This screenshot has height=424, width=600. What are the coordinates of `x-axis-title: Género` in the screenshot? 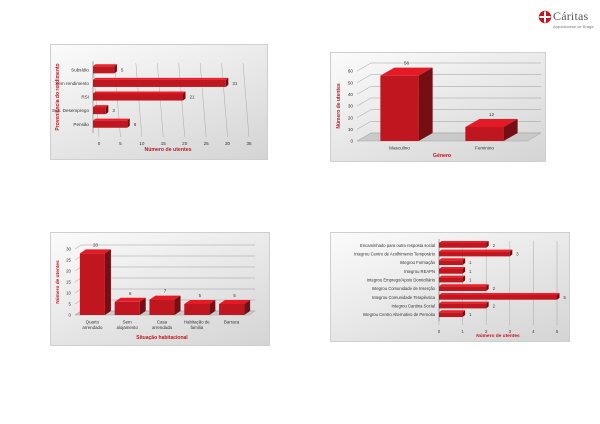 It's located at (442, 156).